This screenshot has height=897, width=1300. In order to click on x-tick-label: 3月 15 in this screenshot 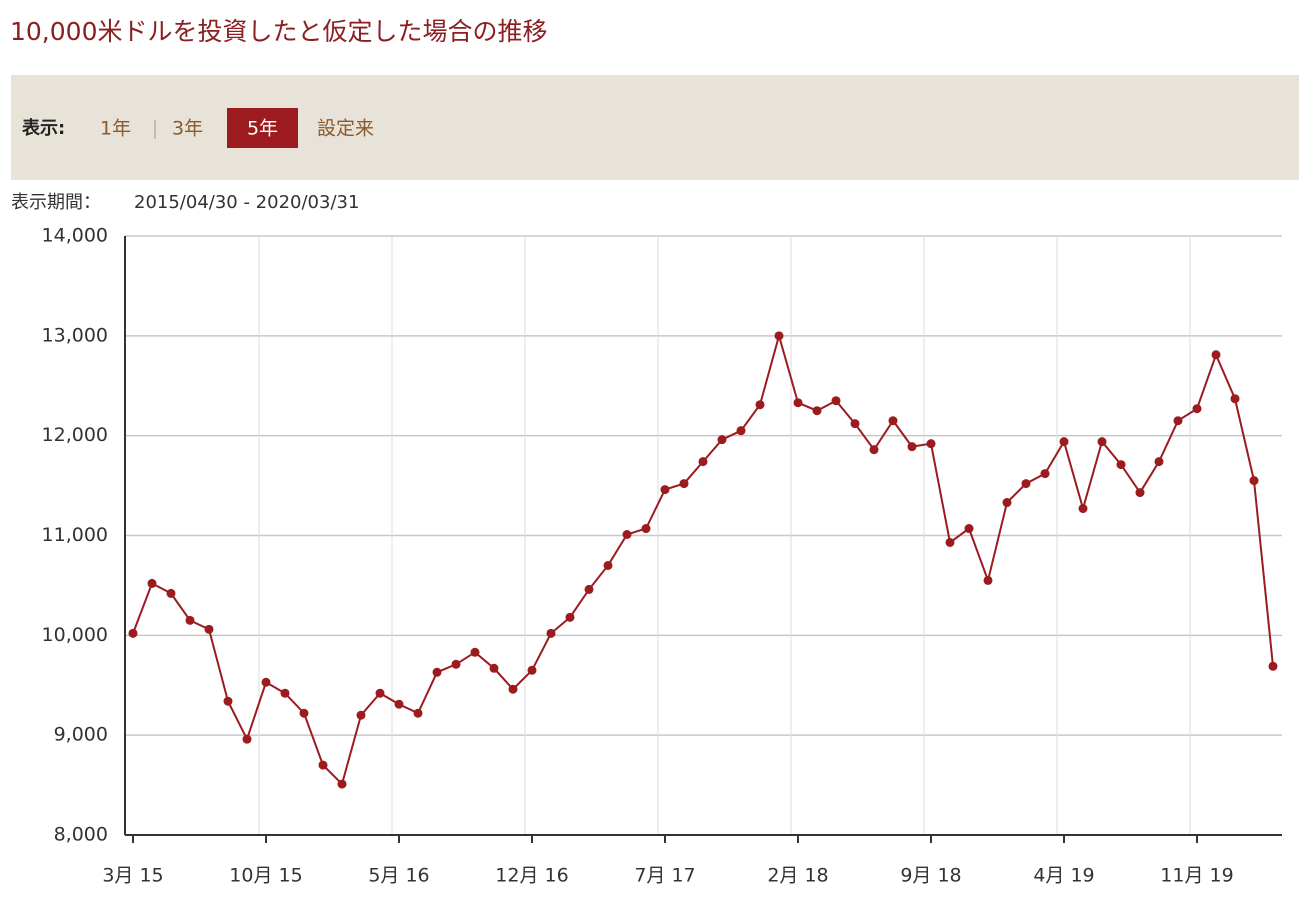, I will do `click(132, 876)`.